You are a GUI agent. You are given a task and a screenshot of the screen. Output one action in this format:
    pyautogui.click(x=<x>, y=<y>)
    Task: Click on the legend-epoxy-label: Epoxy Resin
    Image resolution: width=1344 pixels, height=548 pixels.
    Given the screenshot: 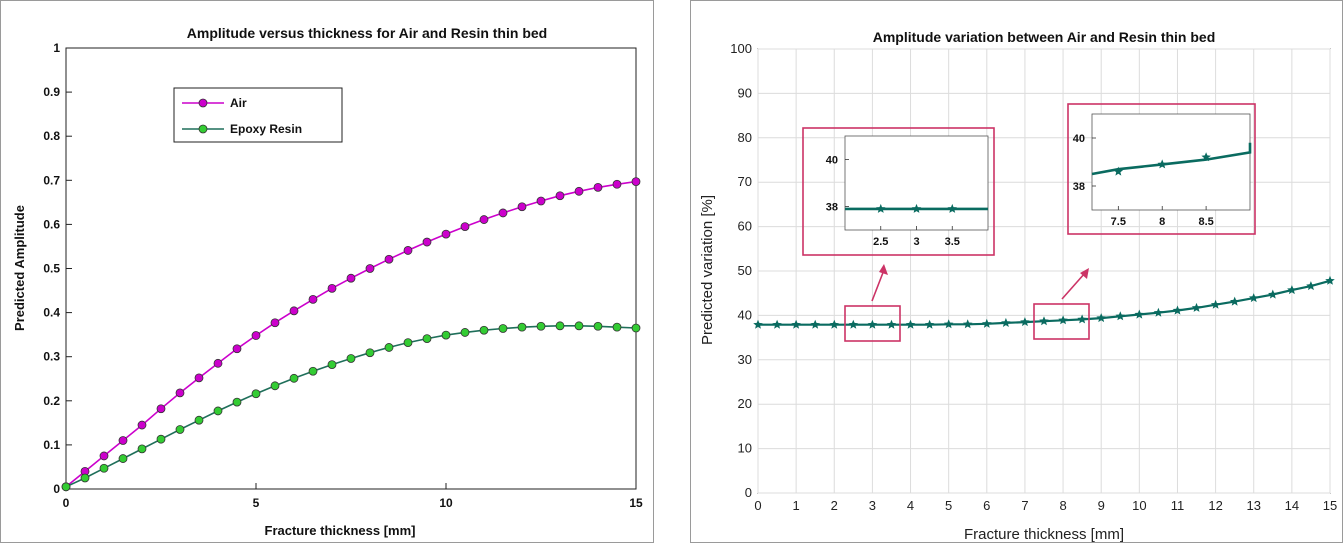 What is the action you would take?
    pyautogui.click(x=266, y=129)
    